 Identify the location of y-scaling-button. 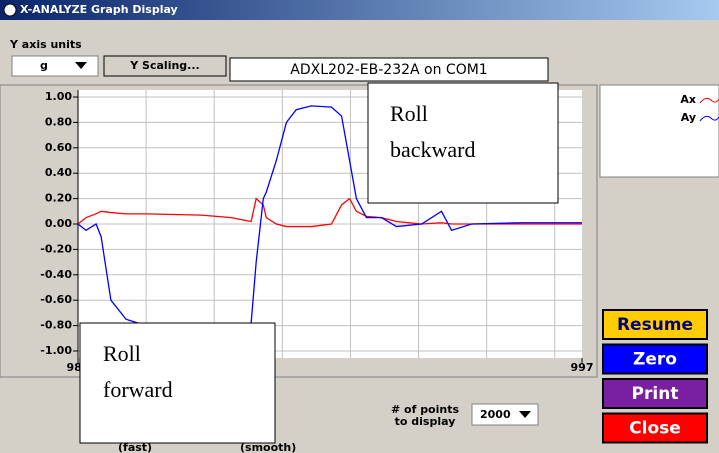
(165, 66).